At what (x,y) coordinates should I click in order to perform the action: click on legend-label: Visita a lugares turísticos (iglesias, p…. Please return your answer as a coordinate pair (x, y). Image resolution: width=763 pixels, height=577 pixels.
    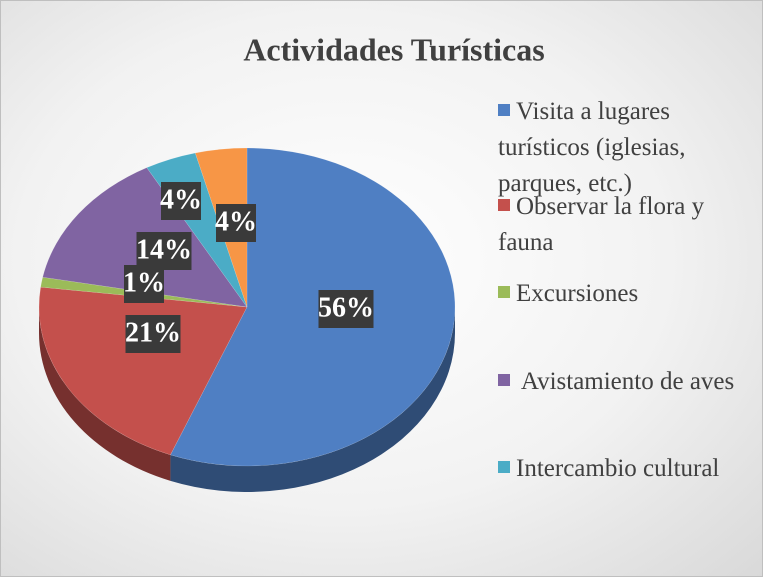
    Looking at the image, I should click on (592, 147).